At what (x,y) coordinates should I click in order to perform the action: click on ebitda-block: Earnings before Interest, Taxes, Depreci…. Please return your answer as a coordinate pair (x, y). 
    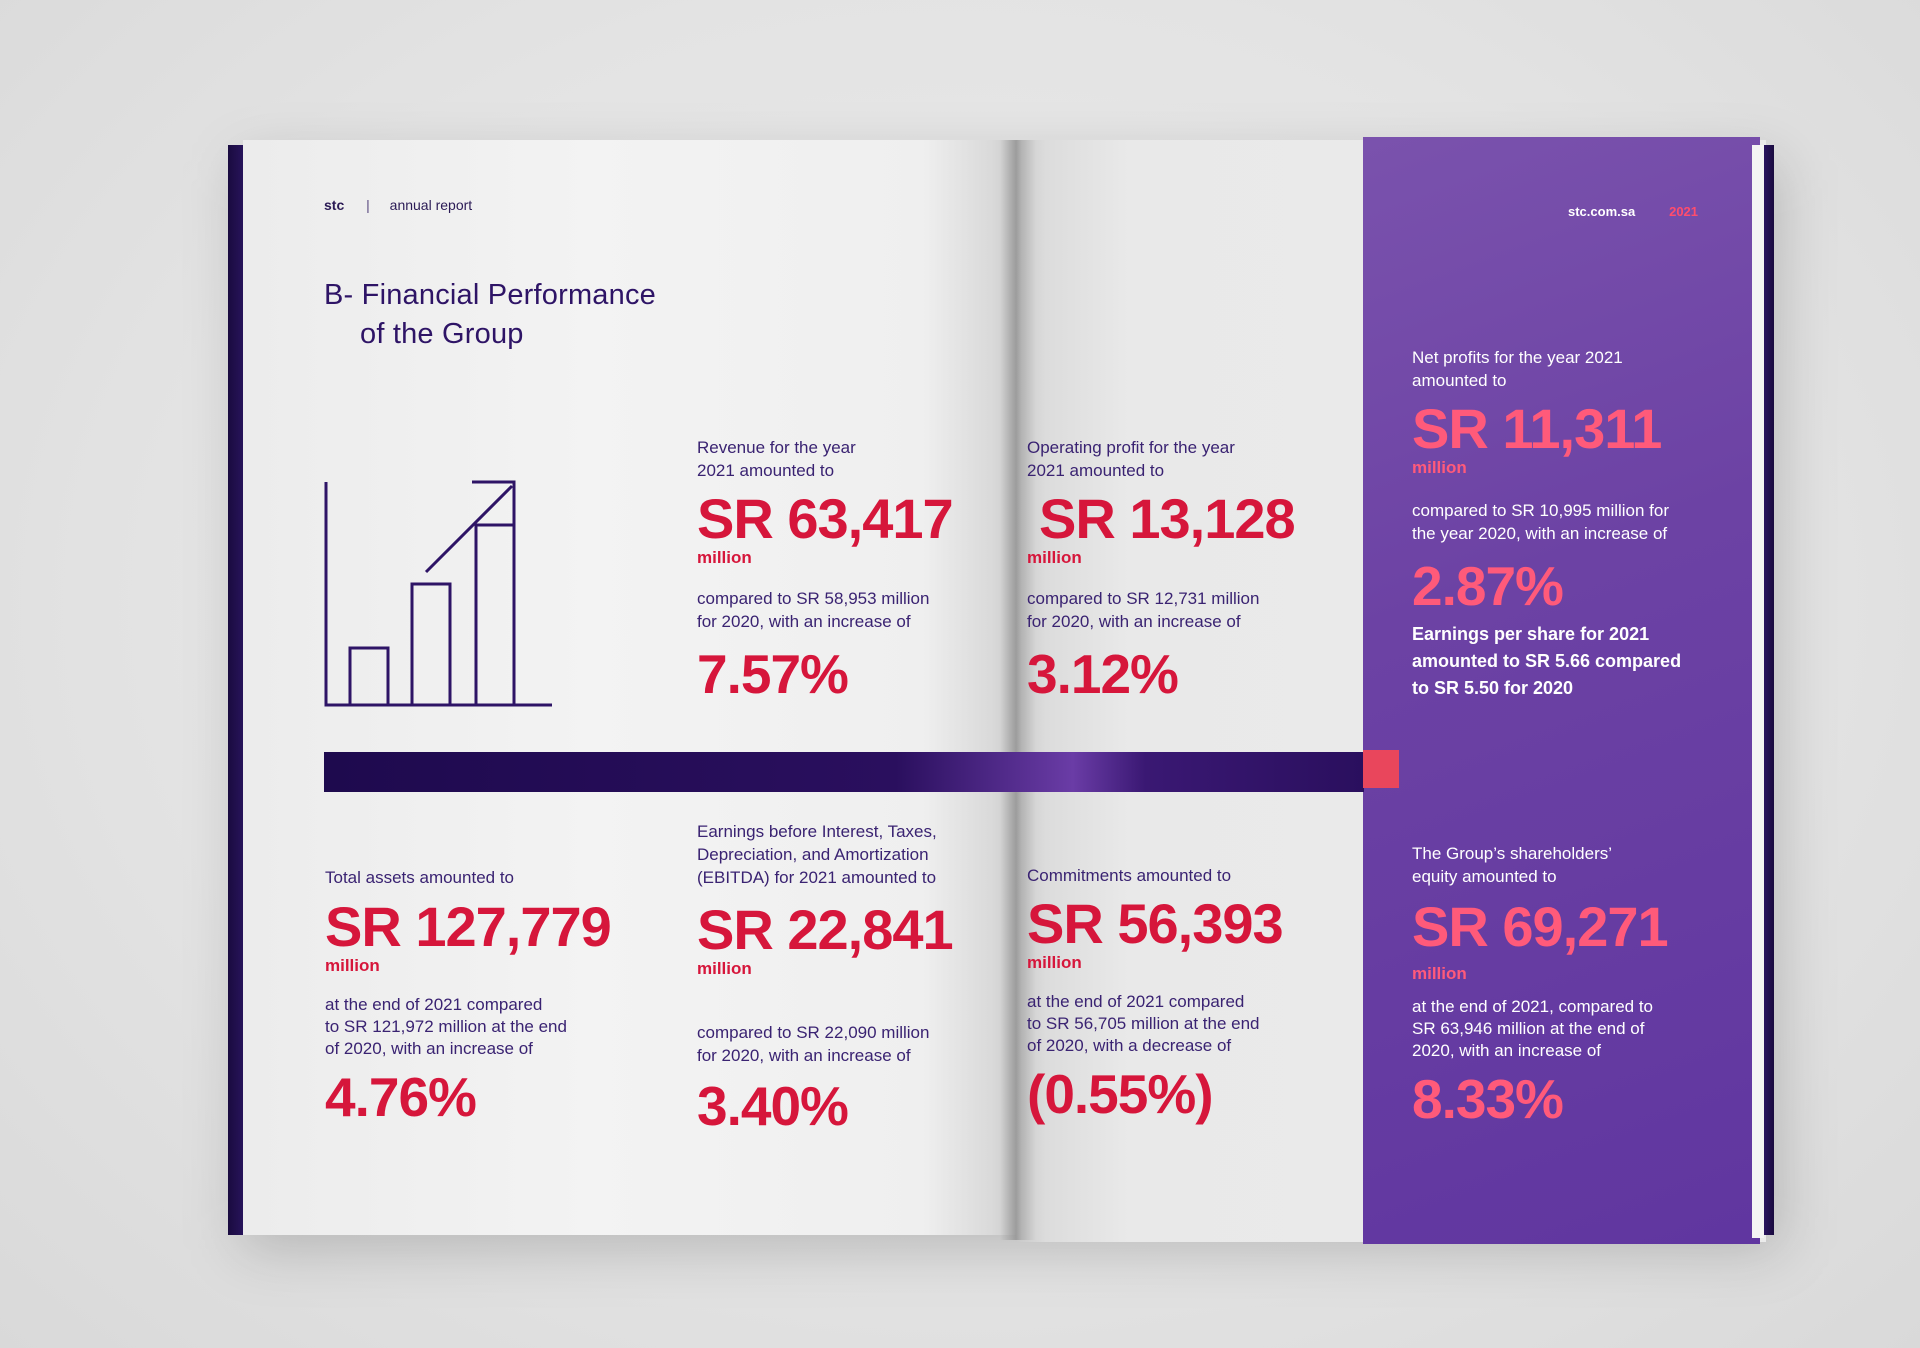
    Looking at the image, I should click on (825, 978).